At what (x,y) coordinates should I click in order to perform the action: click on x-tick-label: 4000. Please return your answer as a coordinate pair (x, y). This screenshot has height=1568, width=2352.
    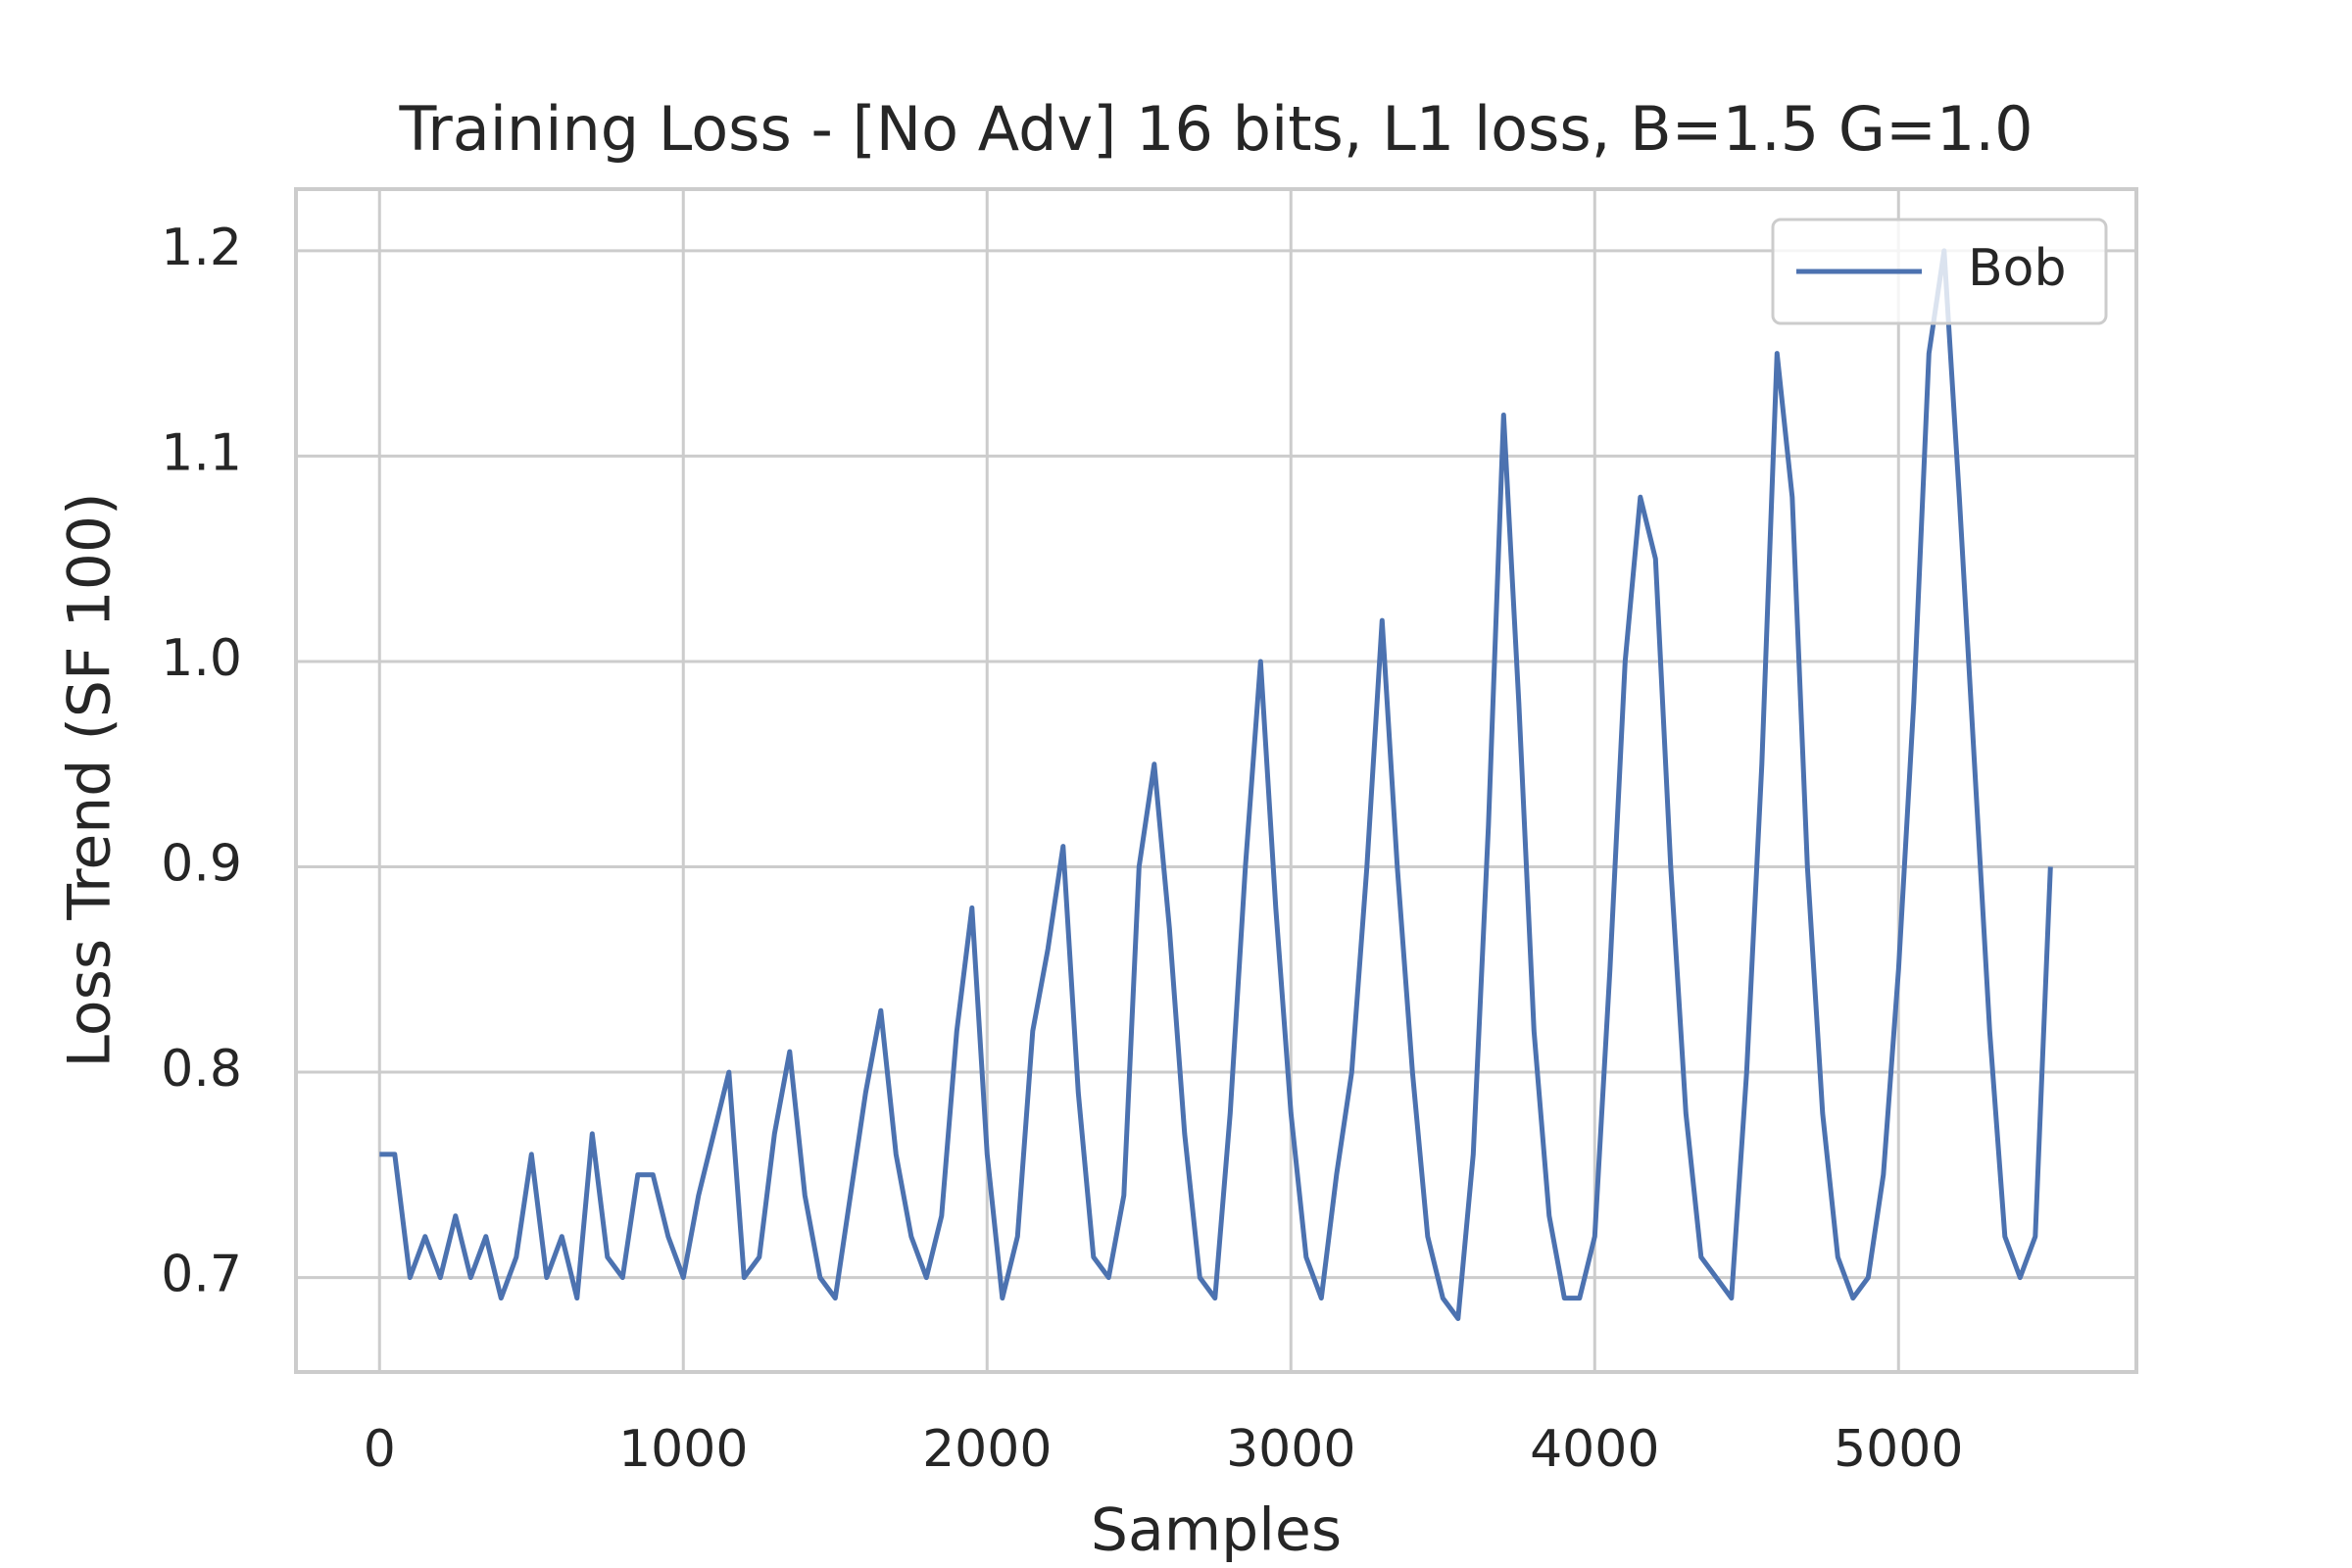
    Looking at the image, I should click on (1594, 1449).